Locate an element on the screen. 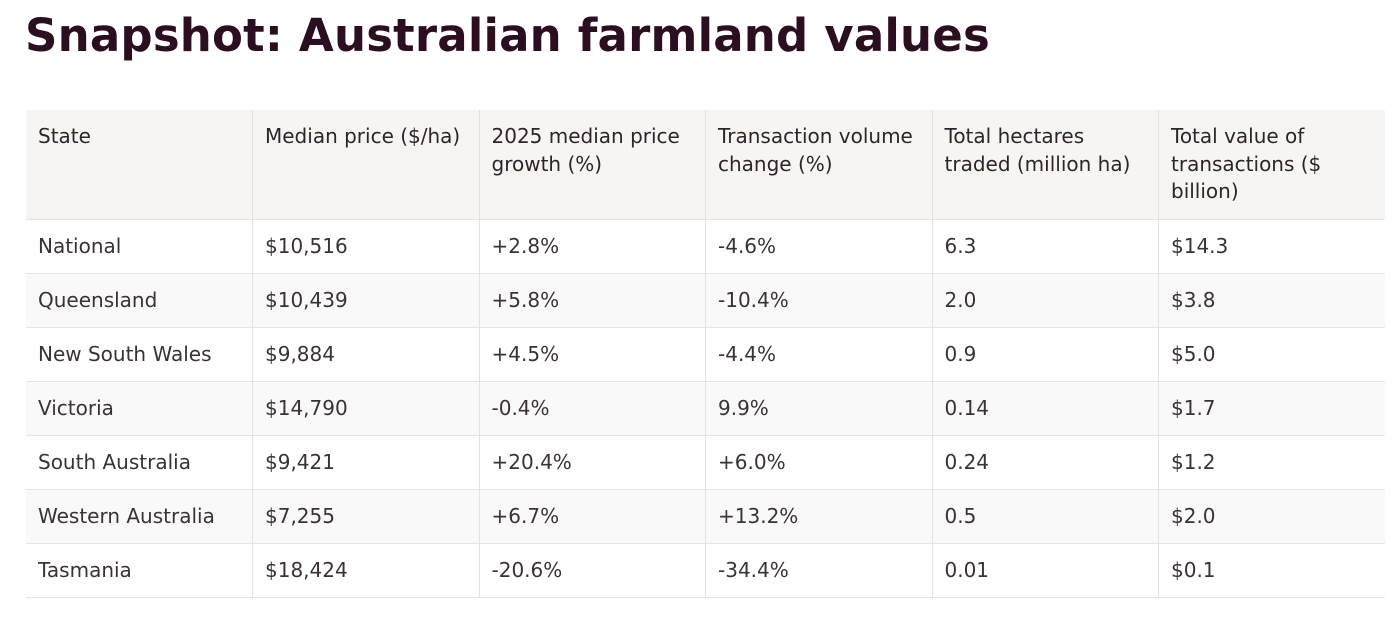  cell-median-price-growth: +4.5% is located at coordinates (592, 353).